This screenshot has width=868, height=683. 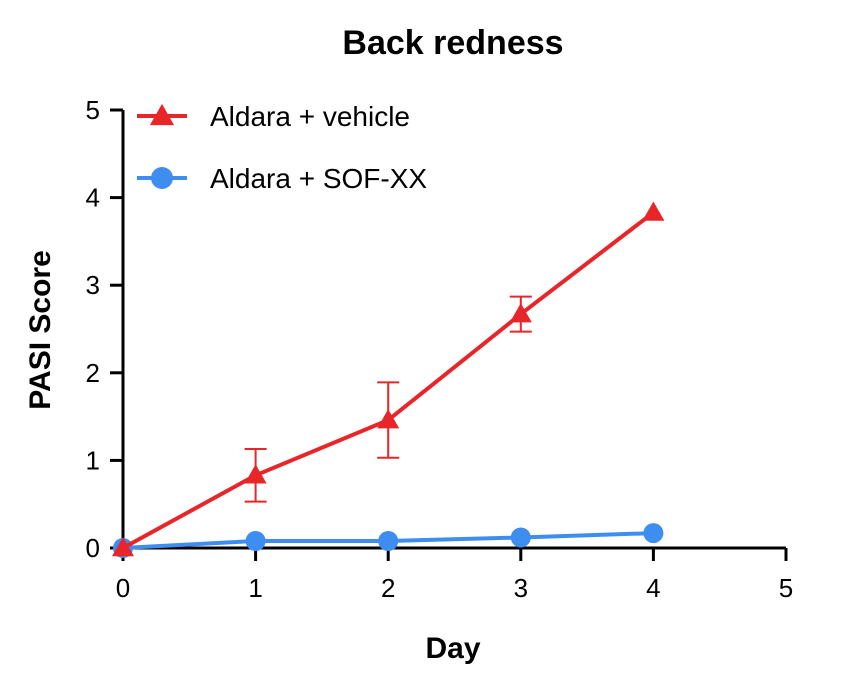 I want to click on y-tick-label: 1, so click(x=93, y=460).